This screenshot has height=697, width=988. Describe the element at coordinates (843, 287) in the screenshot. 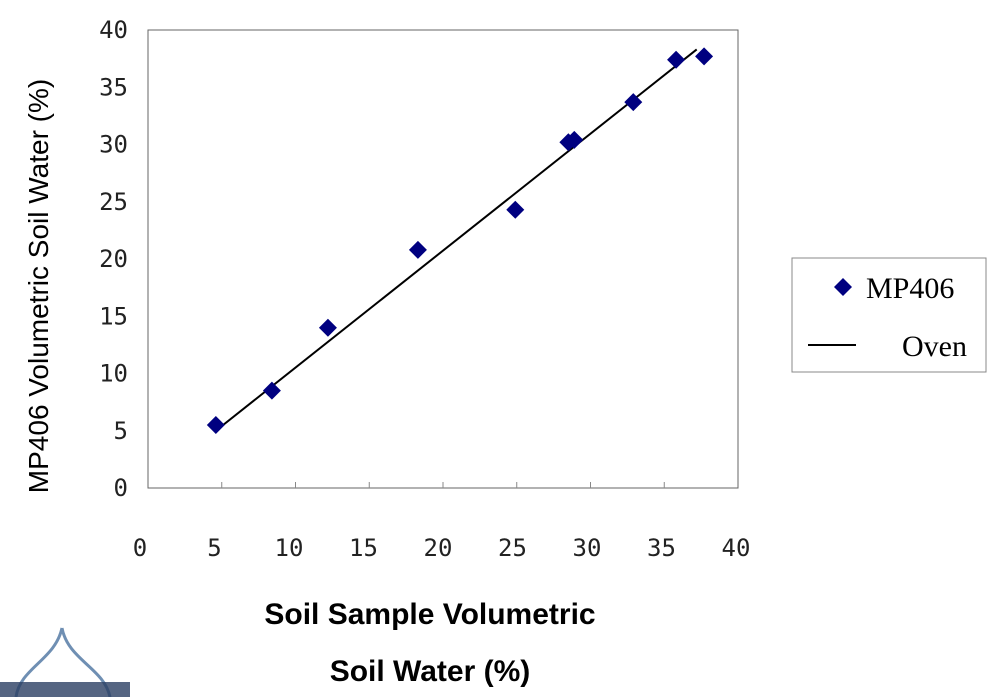

I see `legend-marker-mp406` at that location.